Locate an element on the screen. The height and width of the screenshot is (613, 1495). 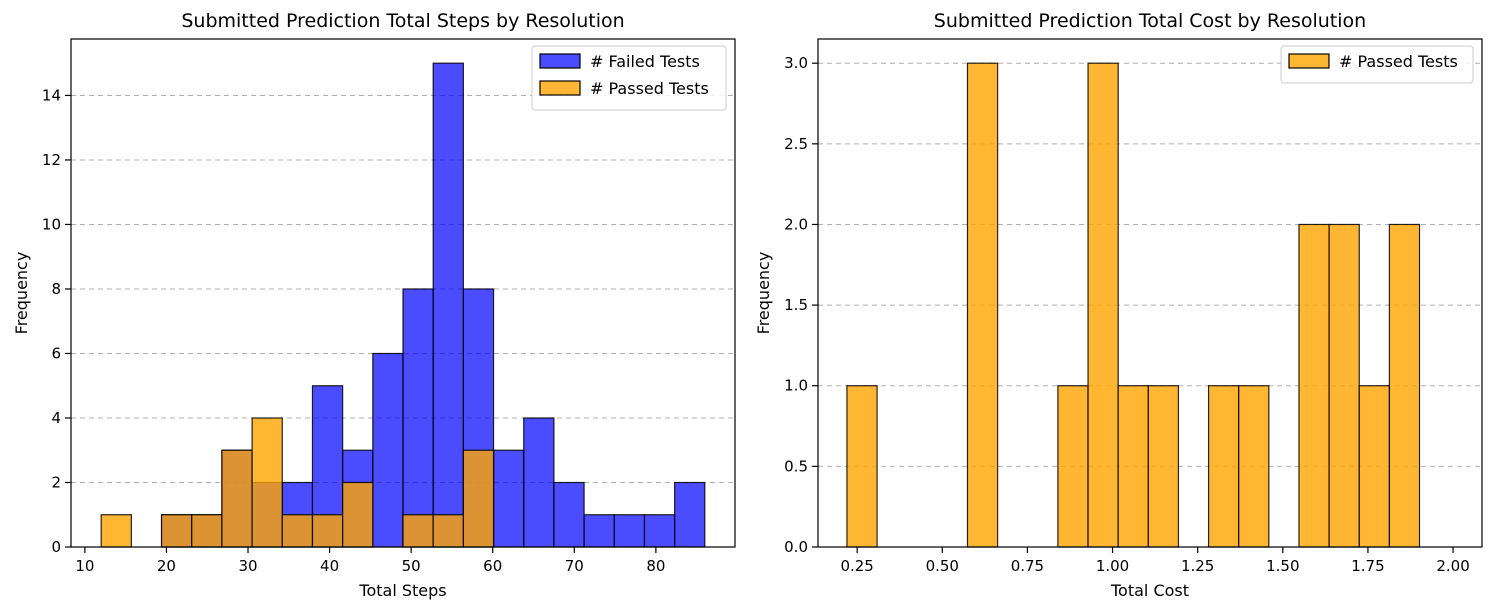
x-ticks: 10 20 30 40 50 60 70 80 is located at coordinates (370, 561).